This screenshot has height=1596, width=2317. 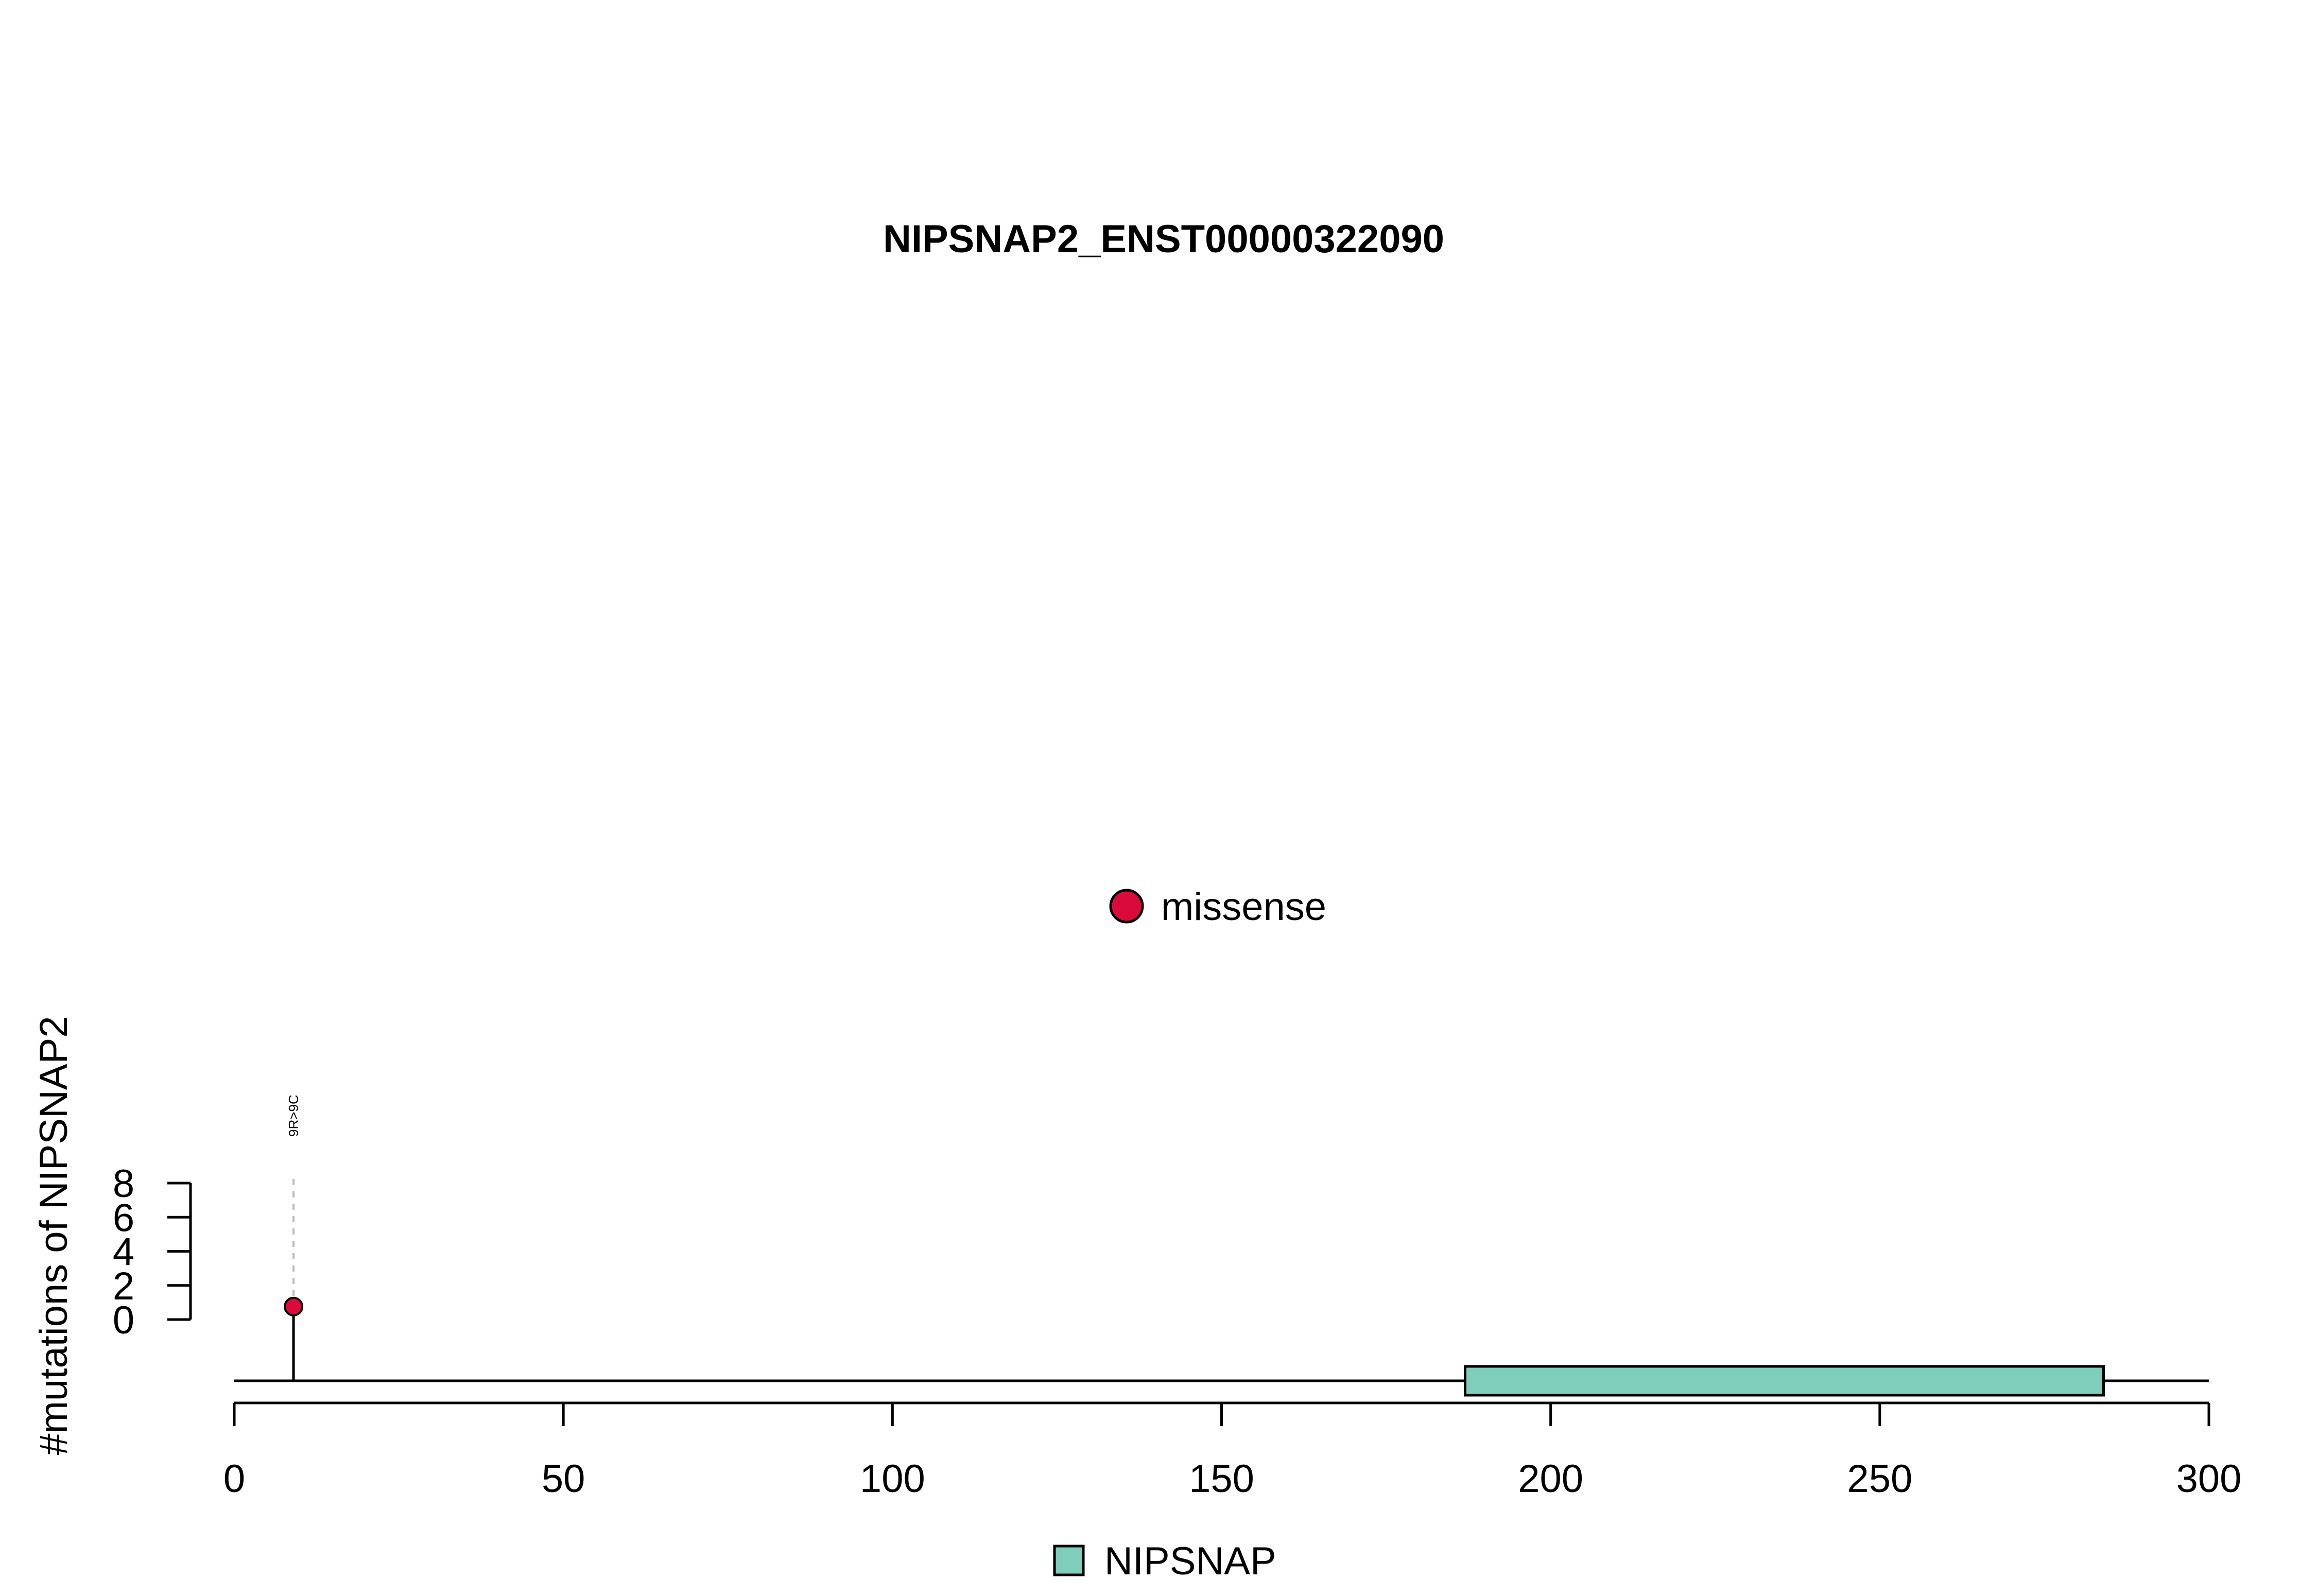 I want to click on x-tick-label: 200, so click(x=1550, y=1479).